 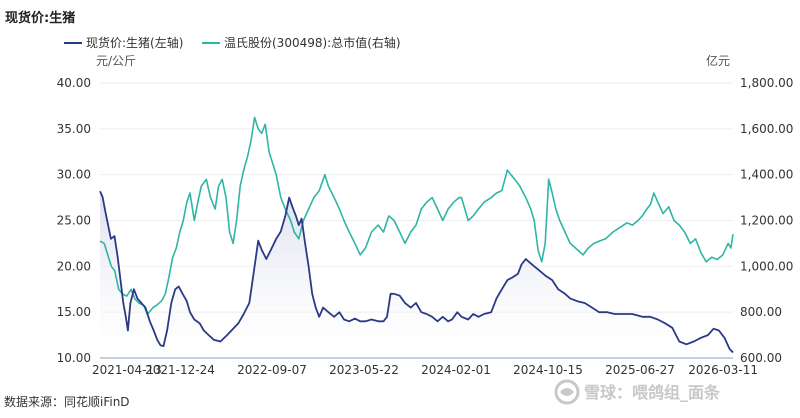 I want to click on left-tick-label: 20.00, so click(x=74, y=266).